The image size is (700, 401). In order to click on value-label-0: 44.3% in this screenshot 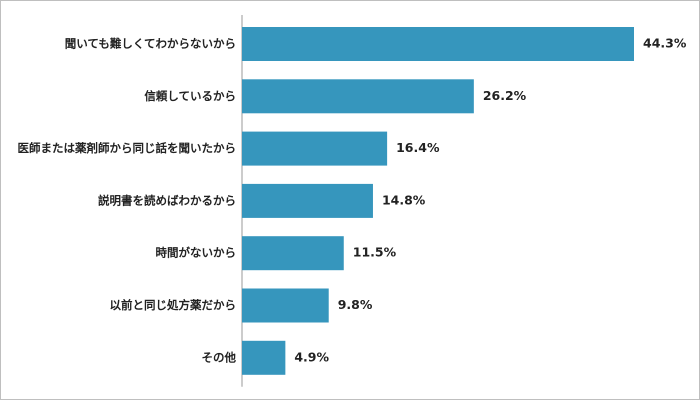, I will do `click(665, 43)`.